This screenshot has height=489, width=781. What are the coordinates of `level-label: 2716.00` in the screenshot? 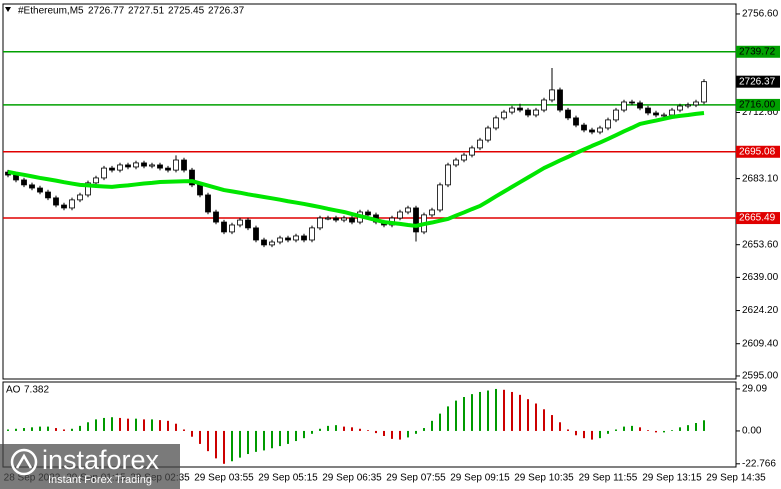 It's located at (757, 105).